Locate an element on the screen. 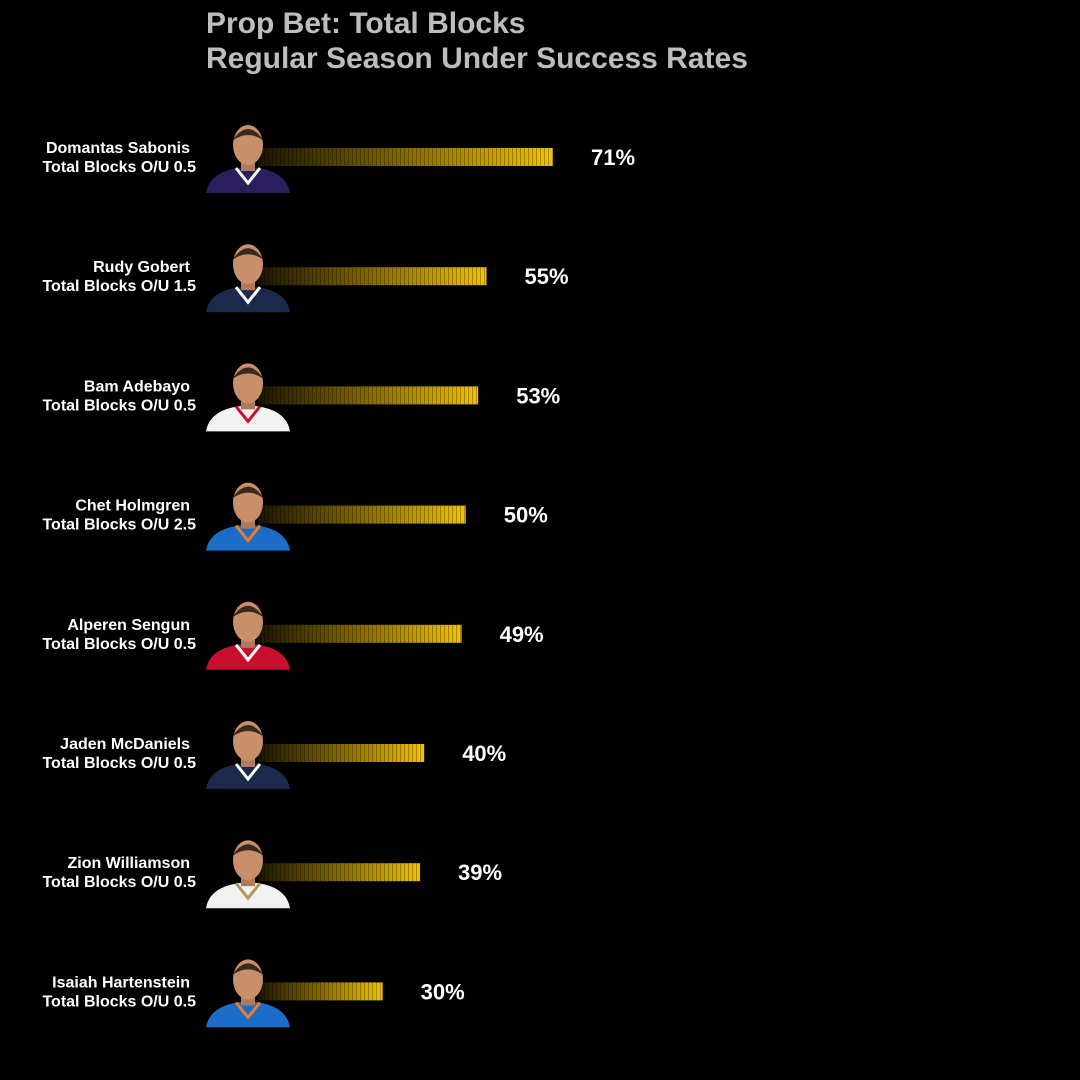  bar-row: Jaden McDaniels Total Blocks O/U 0.5 40% is located at coordinates (274, 755).